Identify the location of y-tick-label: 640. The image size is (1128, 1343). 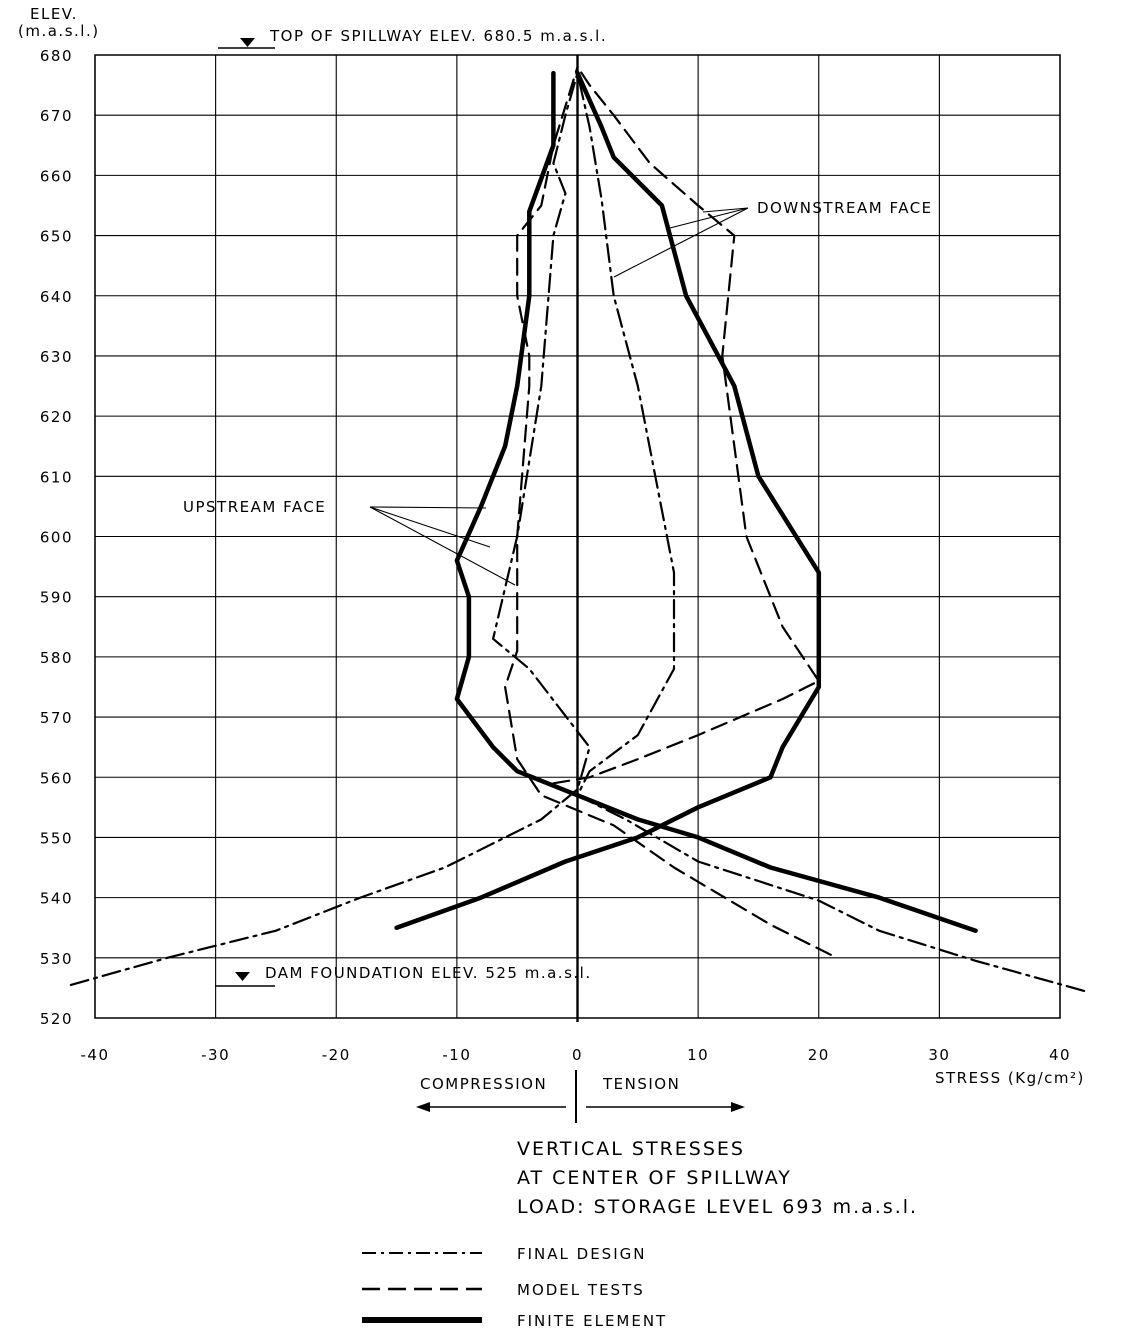
(56, 297).